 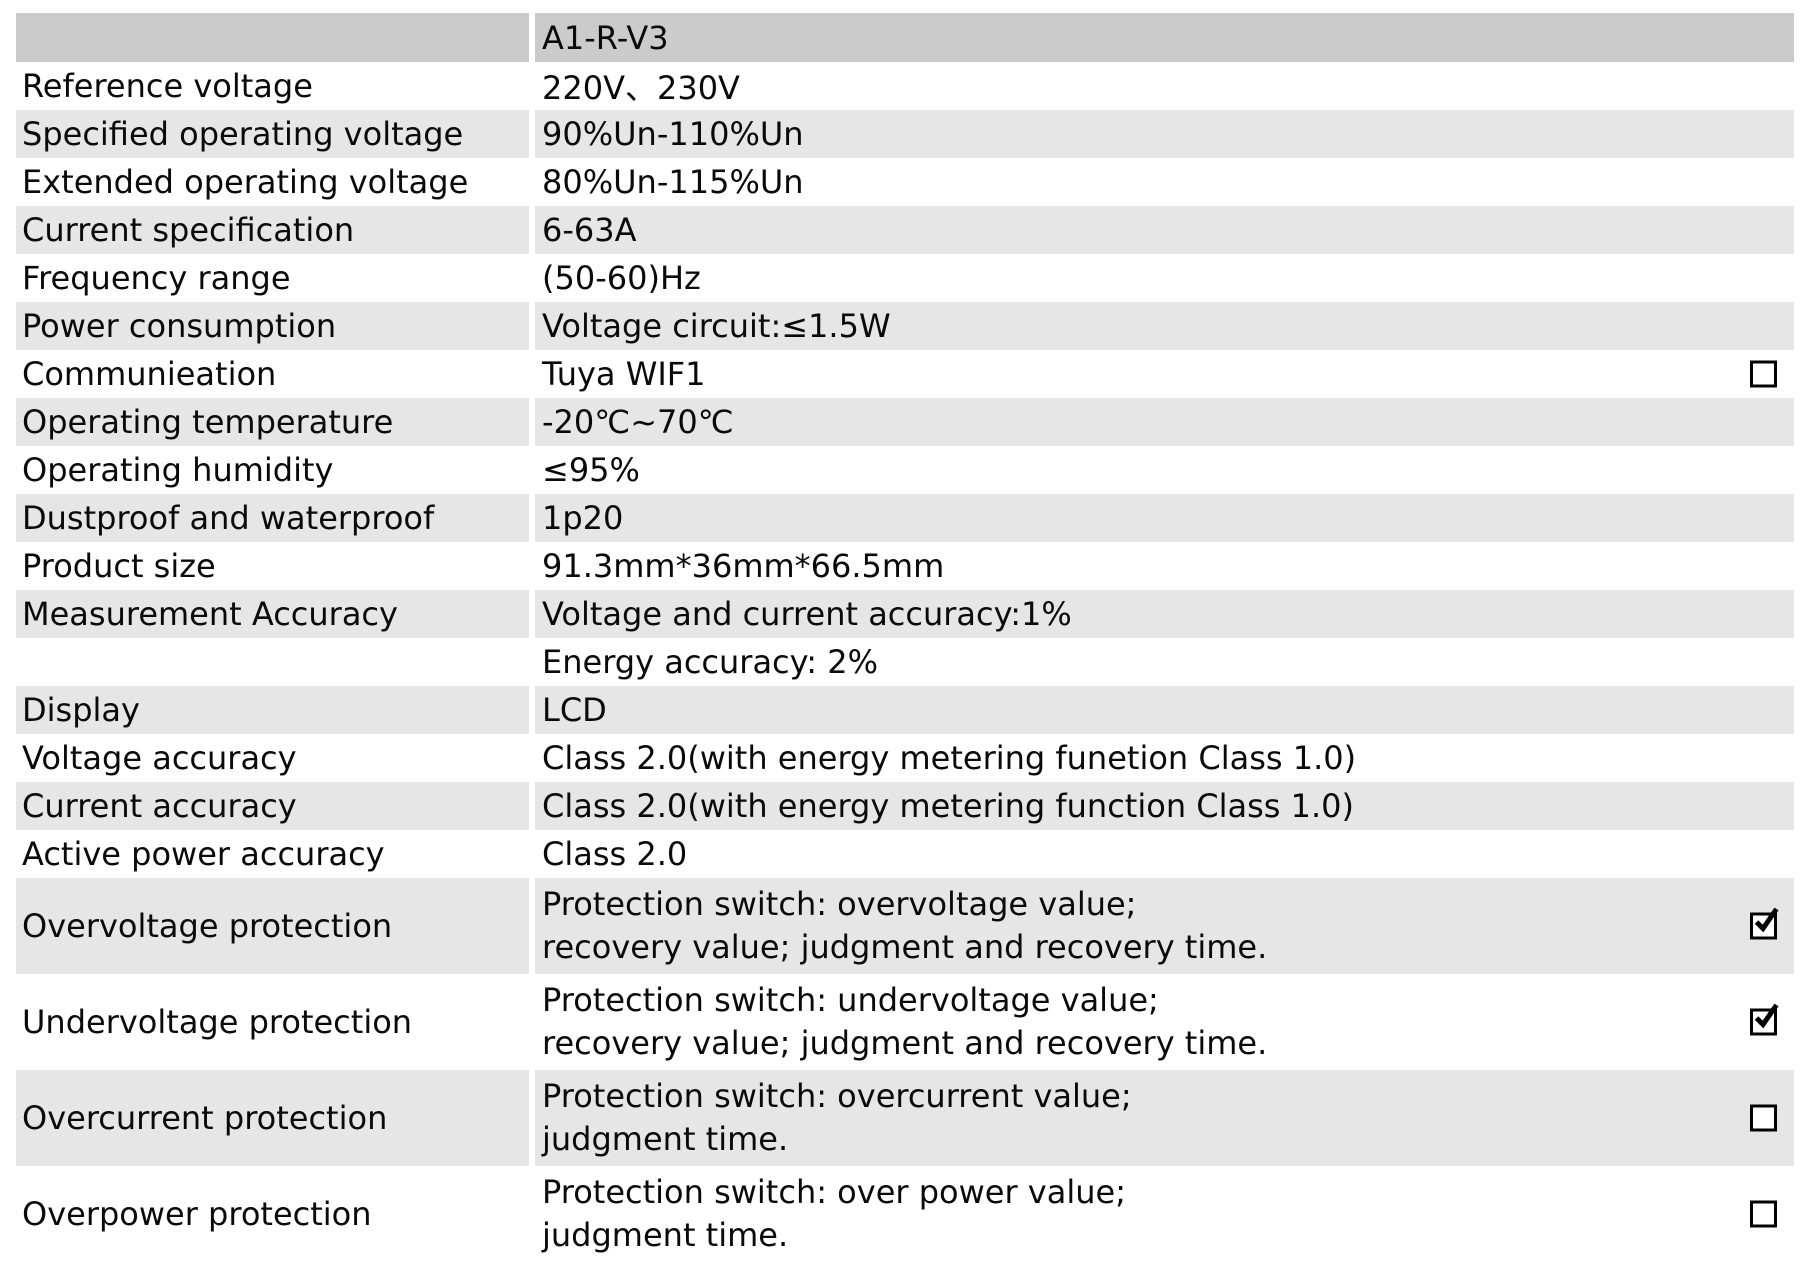 I want to click on row-value-cell: 80%Un-115%Un, so click(x=1164, y=182).